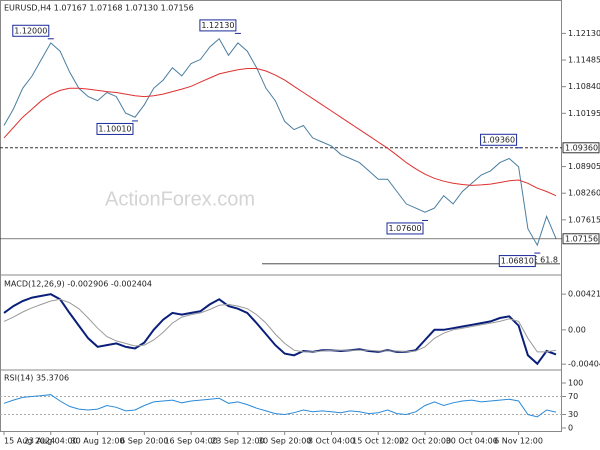 Image resolution: width=600 pixels, height=450 pixels. I want to click on y-tick-label: 100, so click(575, 383).